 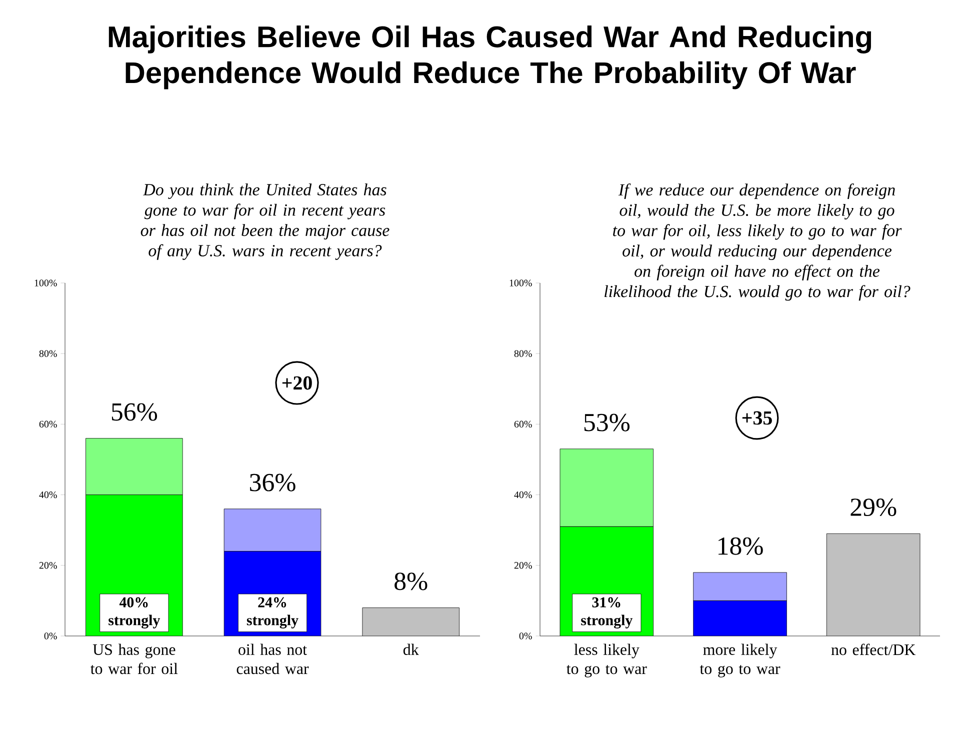 What do you see at coordinates (411, 649) in the screenshot?
I see `x-tick-label: dk` at bounding box center [411, 649].